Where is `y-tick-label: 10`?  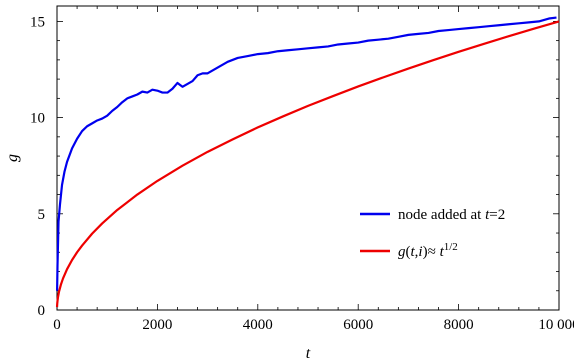 y-tick-label: 10 is located at coordinates (37, 119).